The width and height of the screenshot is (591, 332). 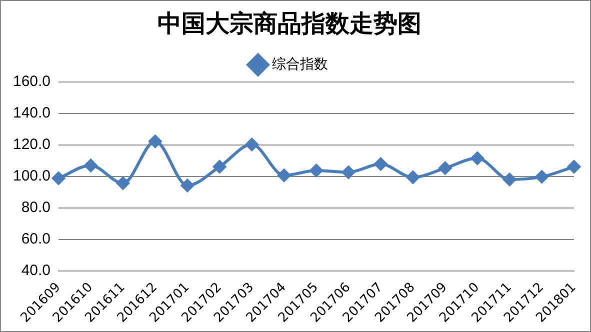 What do you see at coordinates (31, 81) in the screenshot?
I see `y-tick-label: 160.0` at bounding box center [31, 81].